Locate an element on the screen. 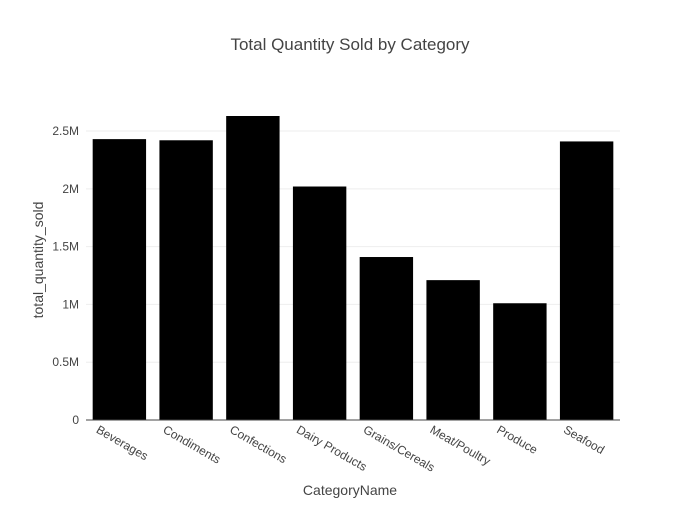 The image size is (700, 505). bar-confections is located at coordinates (253, 268).